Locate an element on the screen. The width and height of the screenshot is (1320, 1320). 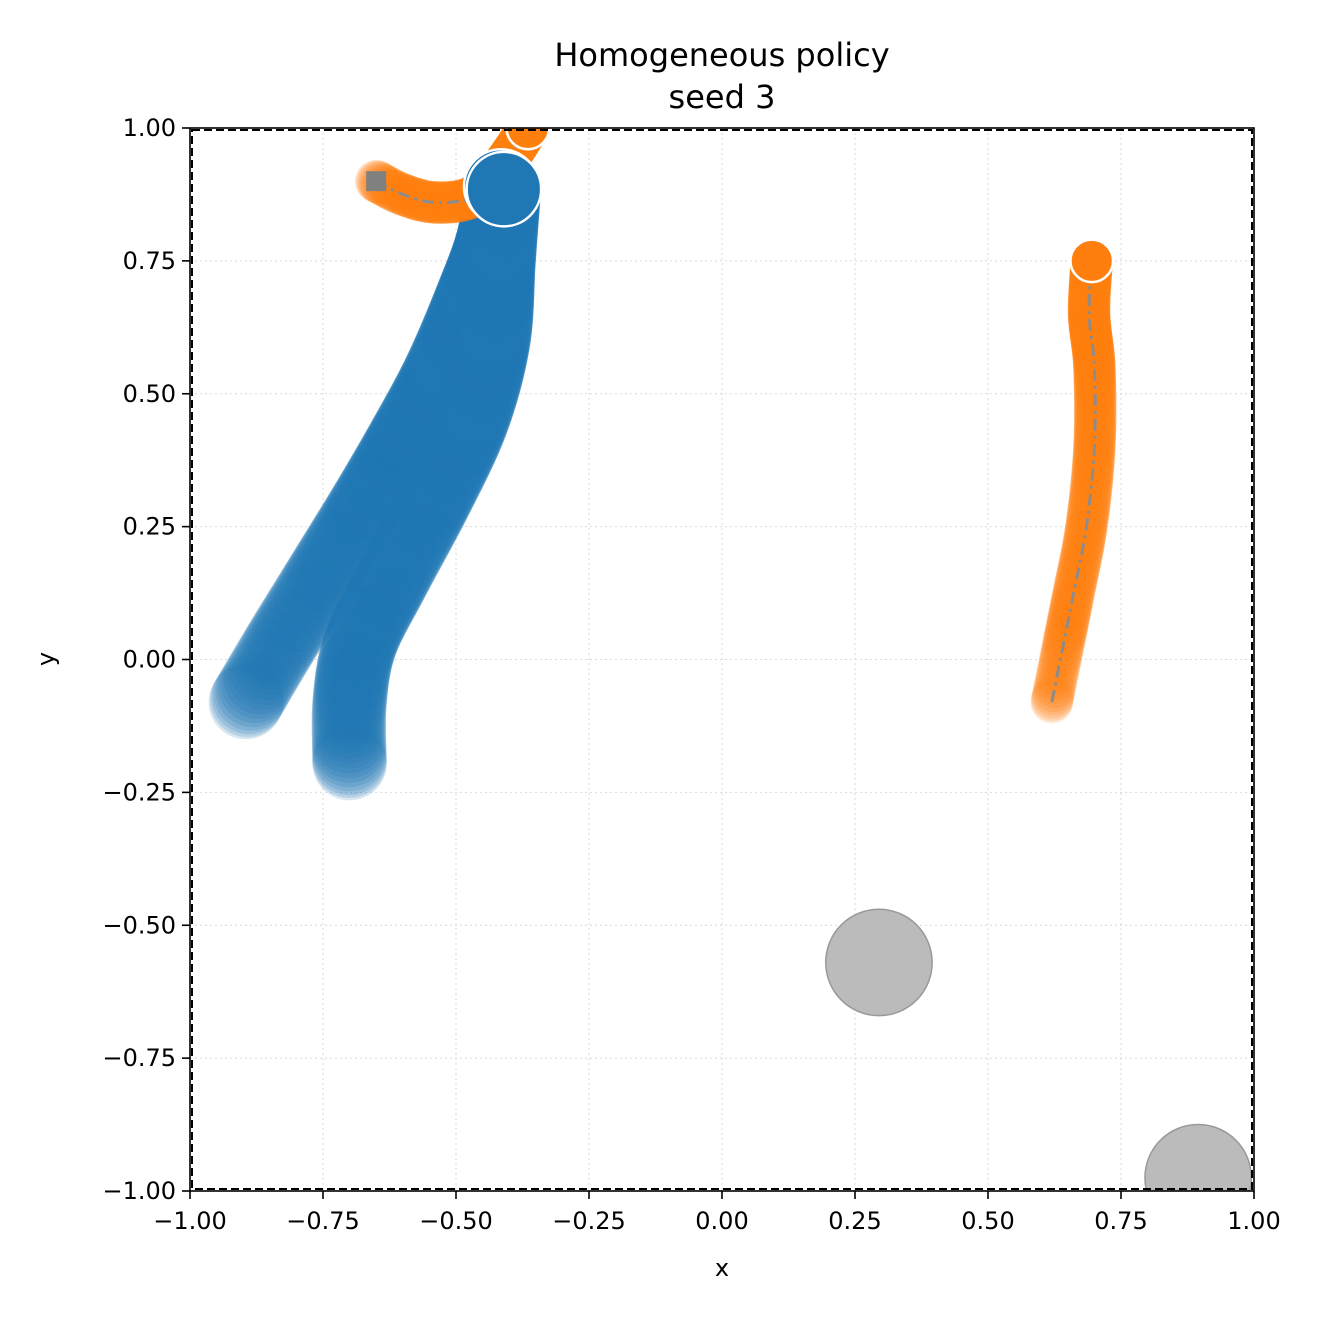
chart-title-line-2: seed 3 is located at coordinates (722, 97).